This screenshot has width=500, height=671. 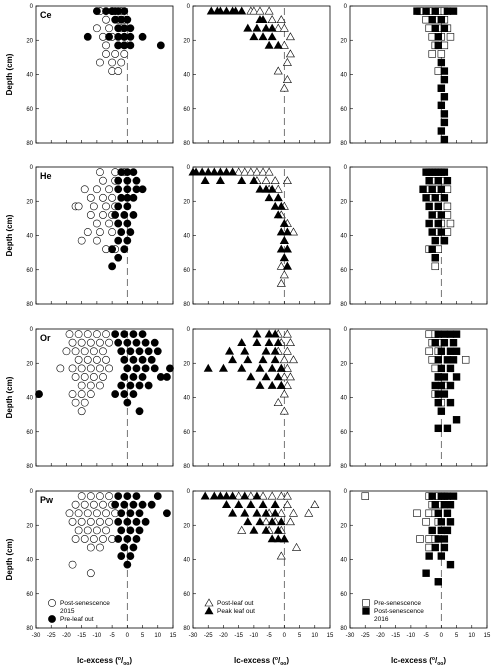 I want to click on x-tick-label: 0, so click(x=128, y=636).